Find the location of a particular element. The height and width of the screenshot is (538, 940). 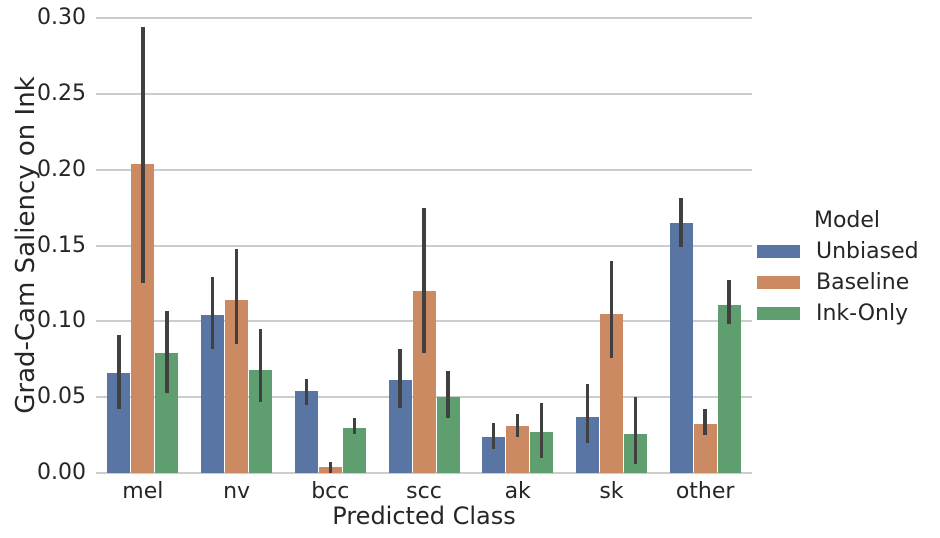

legend-entry-unbiased: Unbiased is located at coordinates (846, 251).